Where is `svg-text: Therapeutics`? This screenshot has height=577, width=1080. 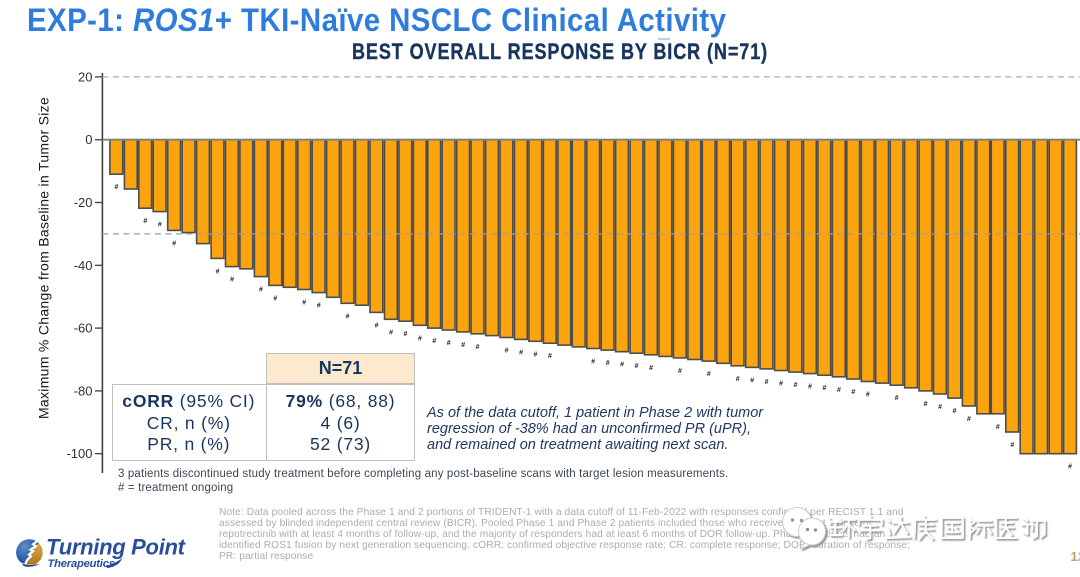 svg-text: Therapeutics is located at coordinates (81, 564).